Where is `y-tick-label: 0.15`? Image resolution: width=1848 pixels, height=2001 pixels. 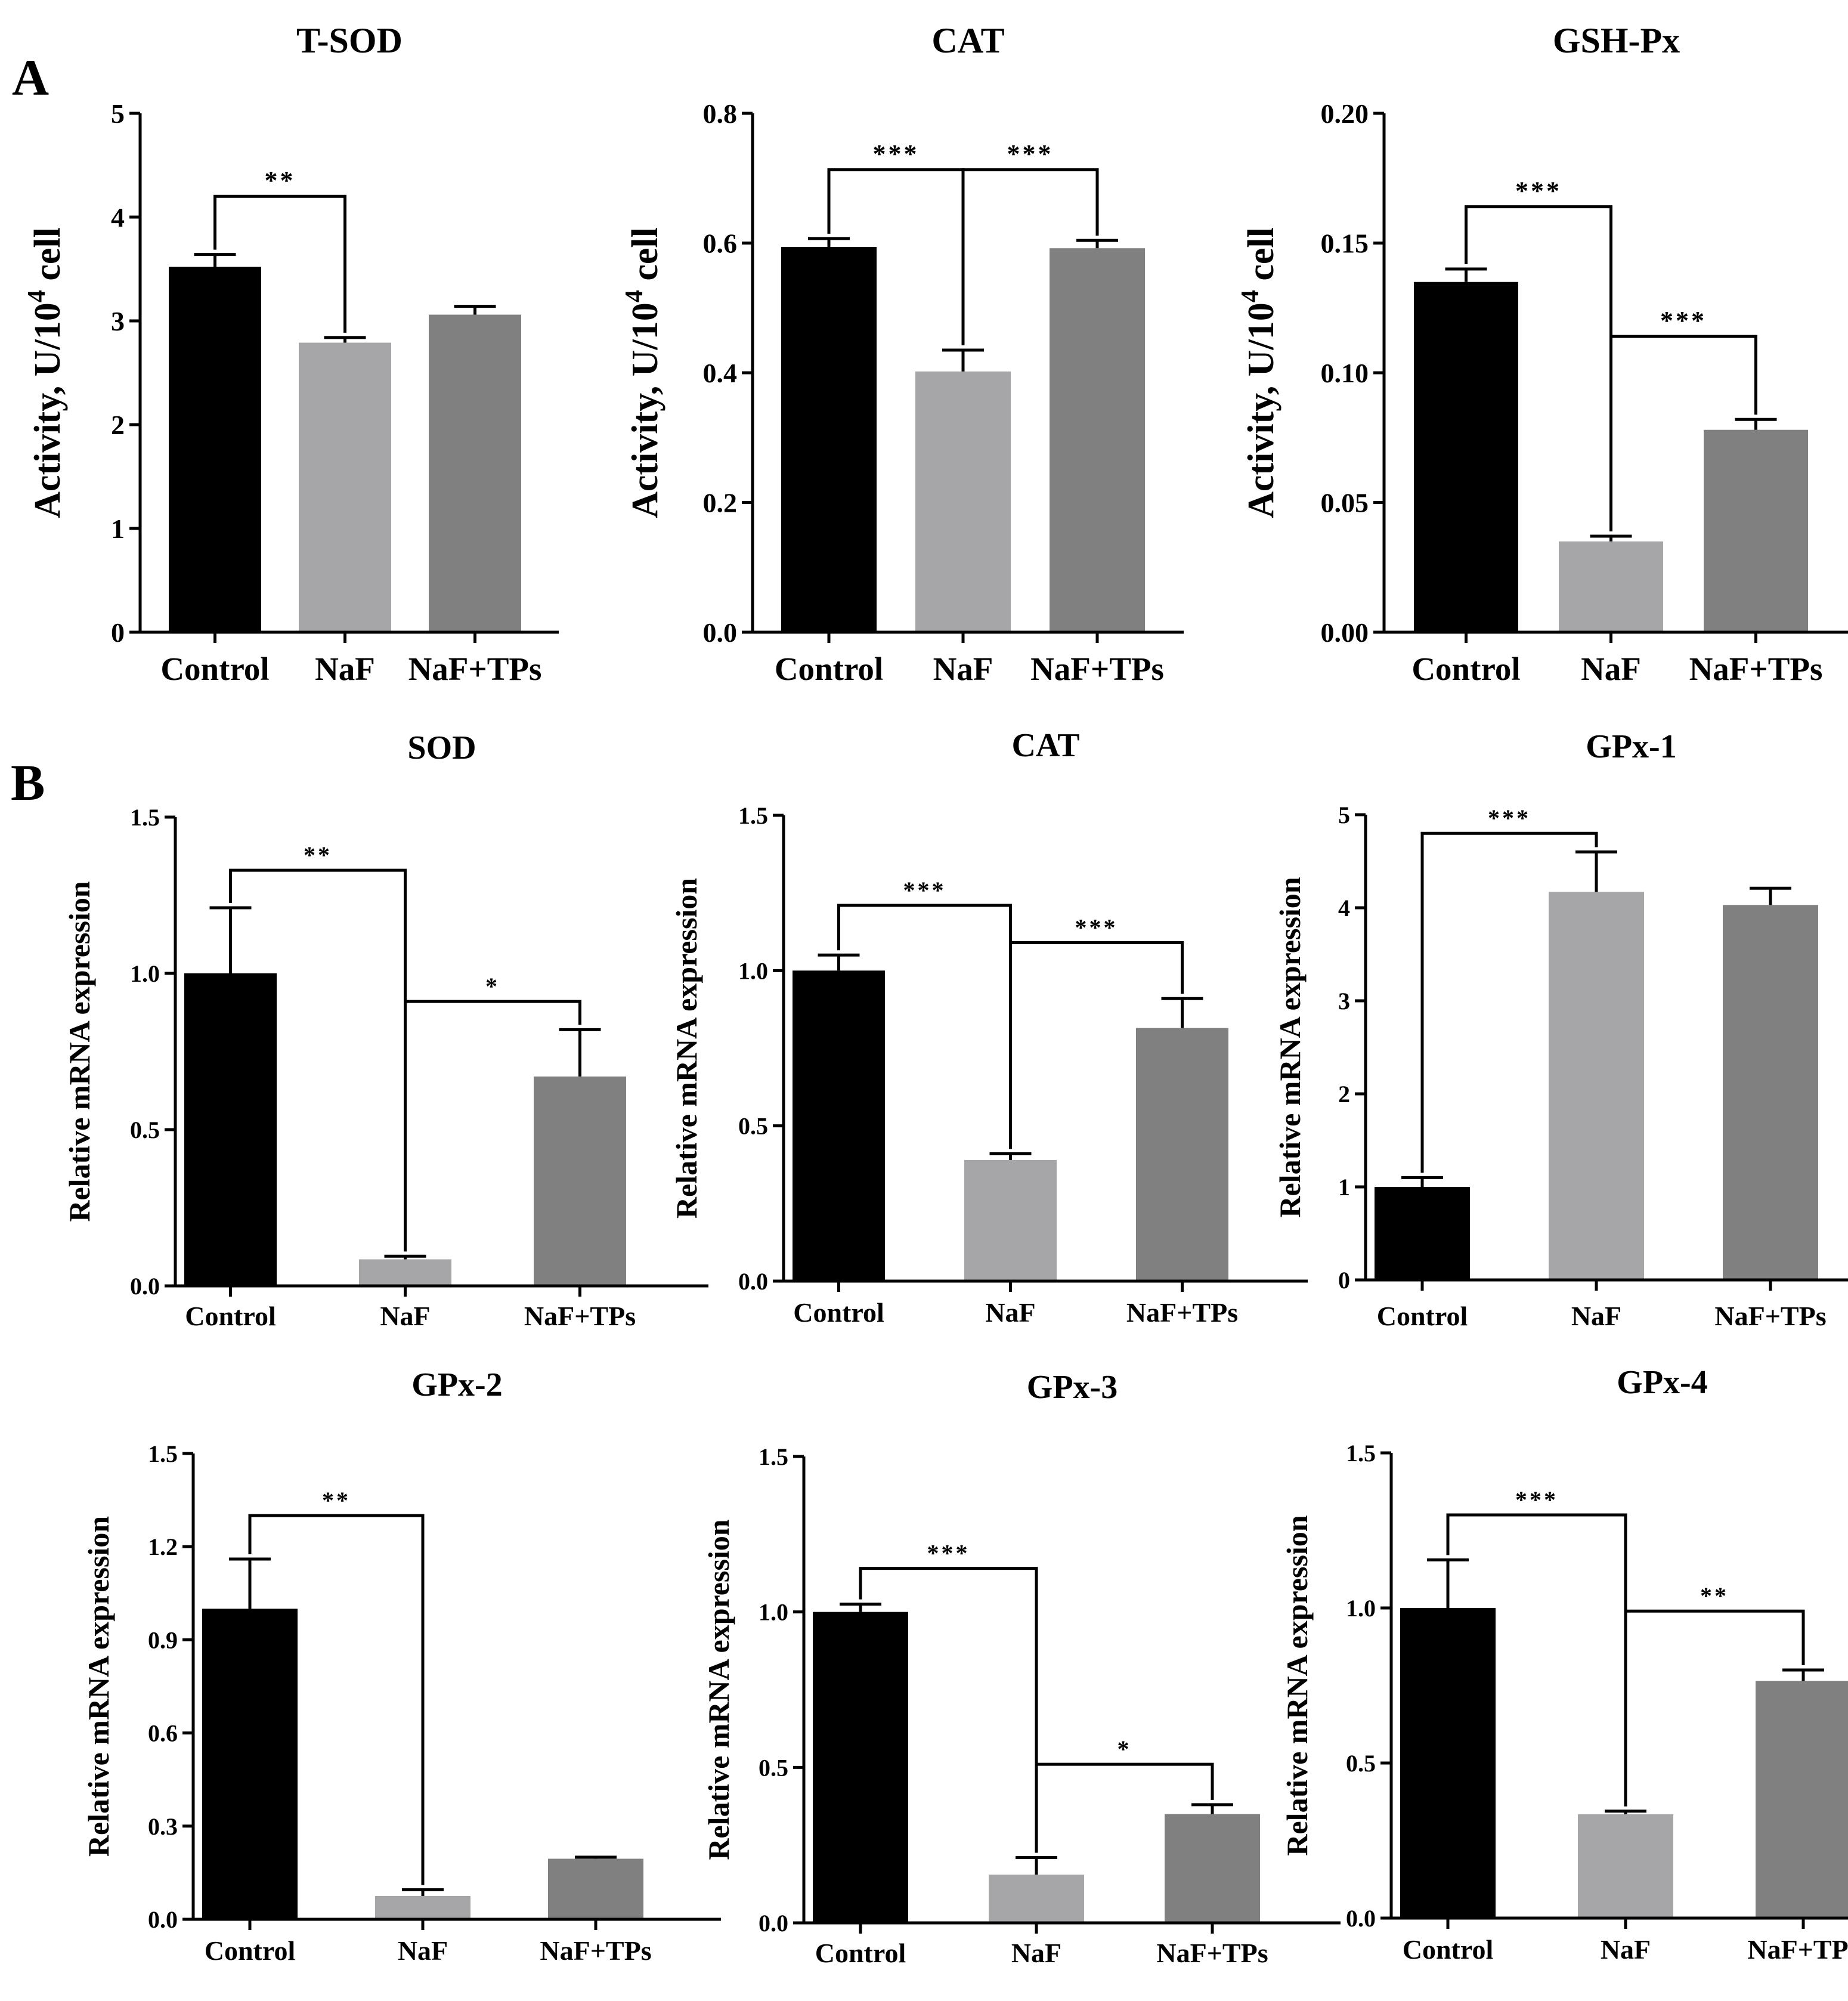
y-tick-label: 0.15 is located at coordinates (1345, 243).